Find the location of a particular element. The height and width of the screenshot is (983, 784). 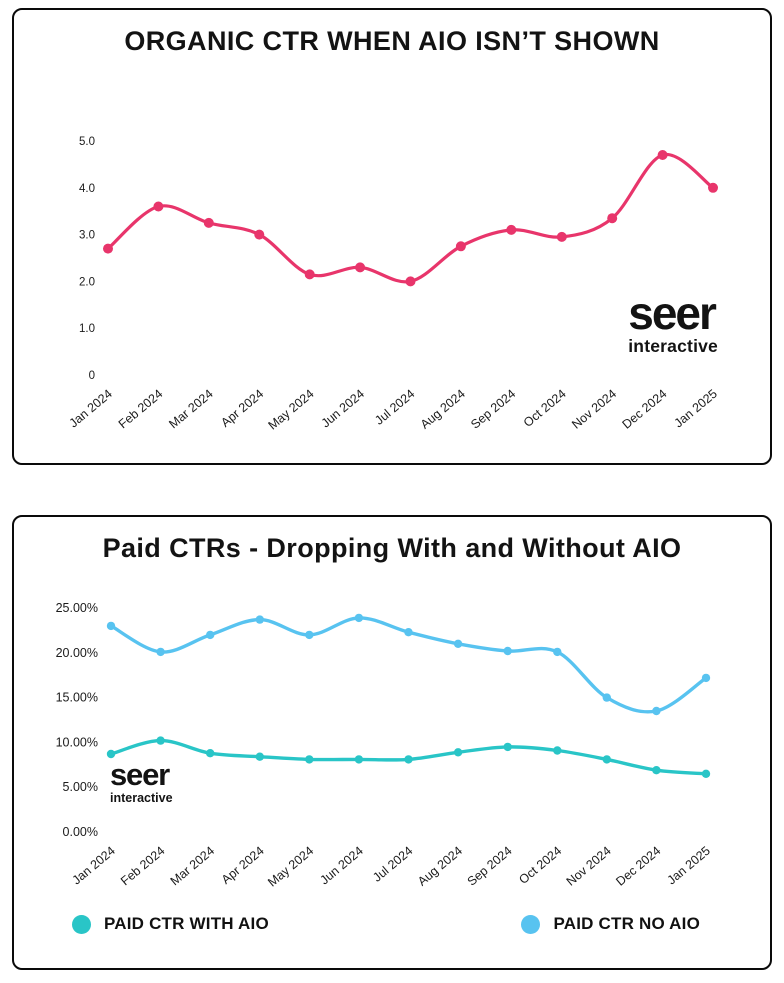

svg-text: 3.0 is located at coordinates (87, 236).